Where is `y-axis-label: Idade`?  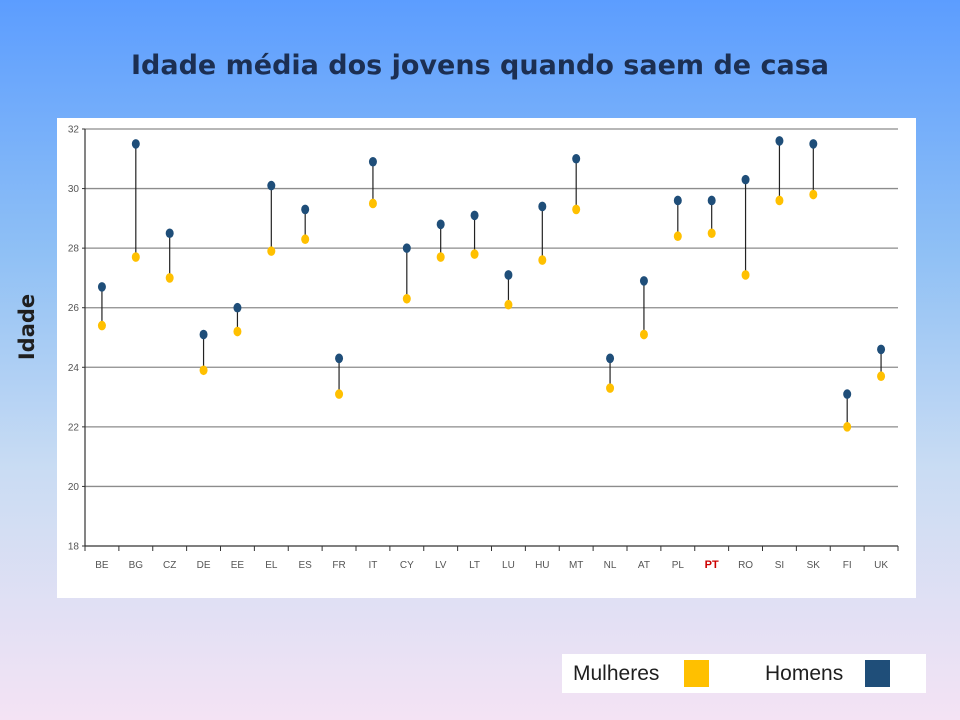 y-axis-label: Idade is located at coordinates (27, 327).